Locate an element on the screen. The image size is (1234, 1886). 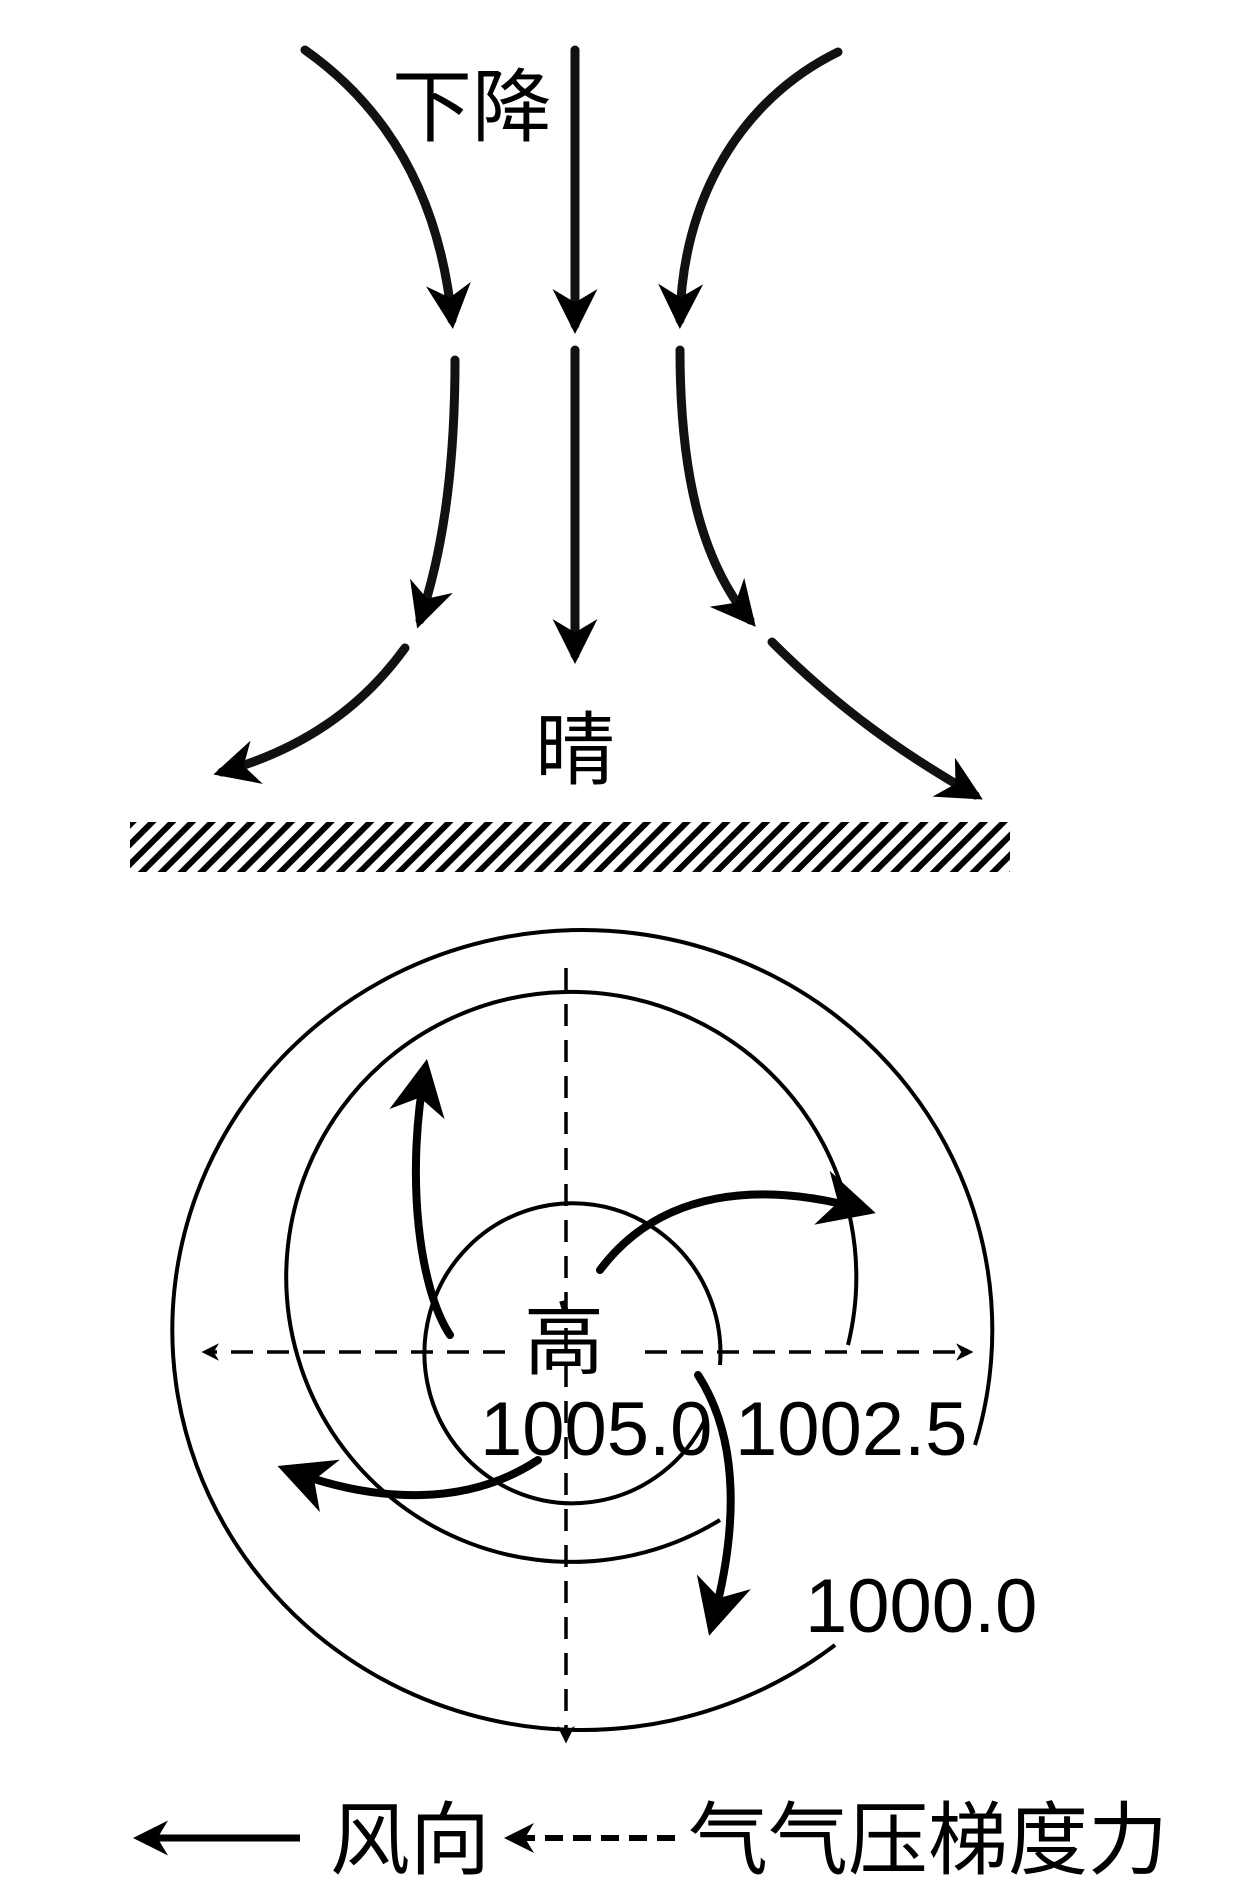
wind-arrow-northwest is located at coordinates (421, 1198).